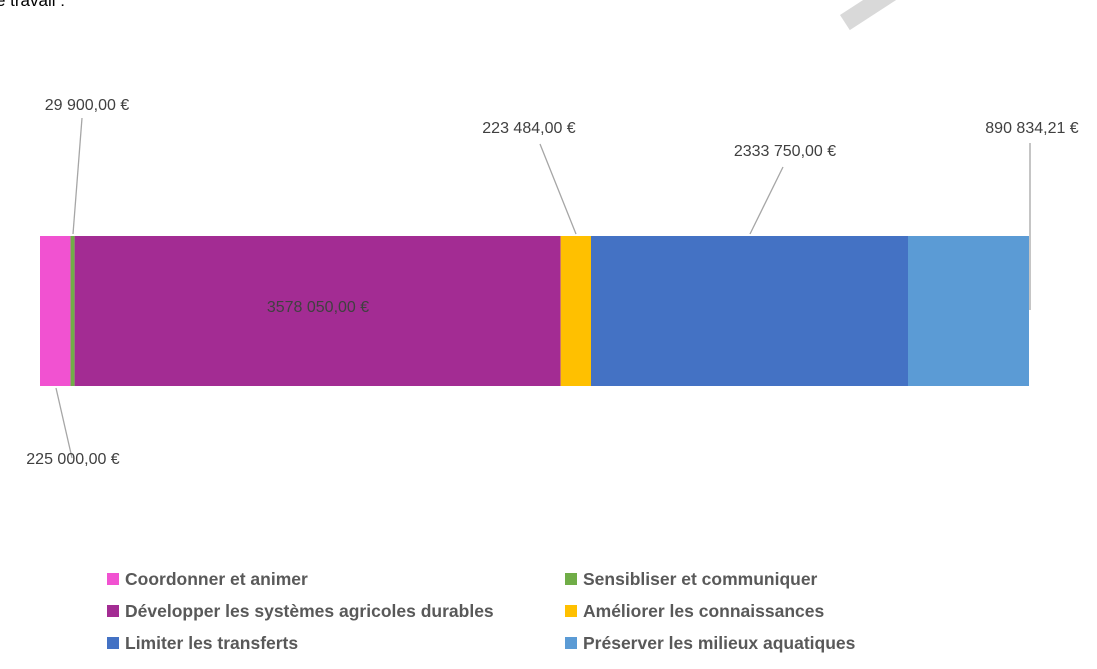  Describe the element at coordinates (766, 200) in the screenshot. I see `leader-line-limiter-les-transferts` at that location.